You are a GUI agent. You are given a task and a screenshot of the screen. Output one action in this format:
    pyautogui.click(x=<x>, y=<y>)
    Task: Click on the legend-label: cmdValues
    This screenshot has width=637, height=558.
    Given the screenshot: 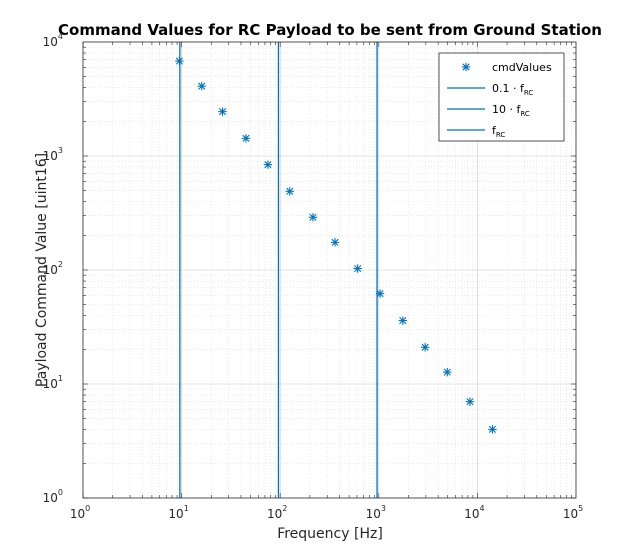 What is the action you would take?
    pyautogui.click(x=522, y=67)
    